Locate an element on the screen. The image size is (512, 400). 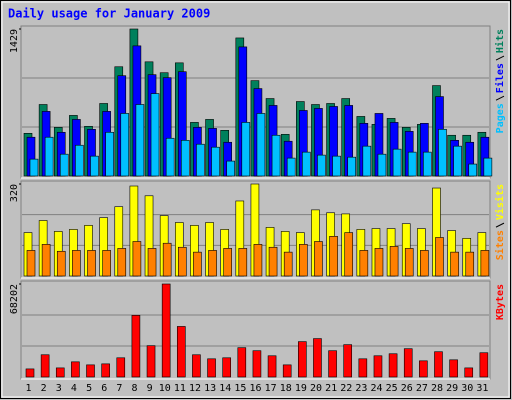
x-tick-label: 21 is located at coordinates (331, 388).